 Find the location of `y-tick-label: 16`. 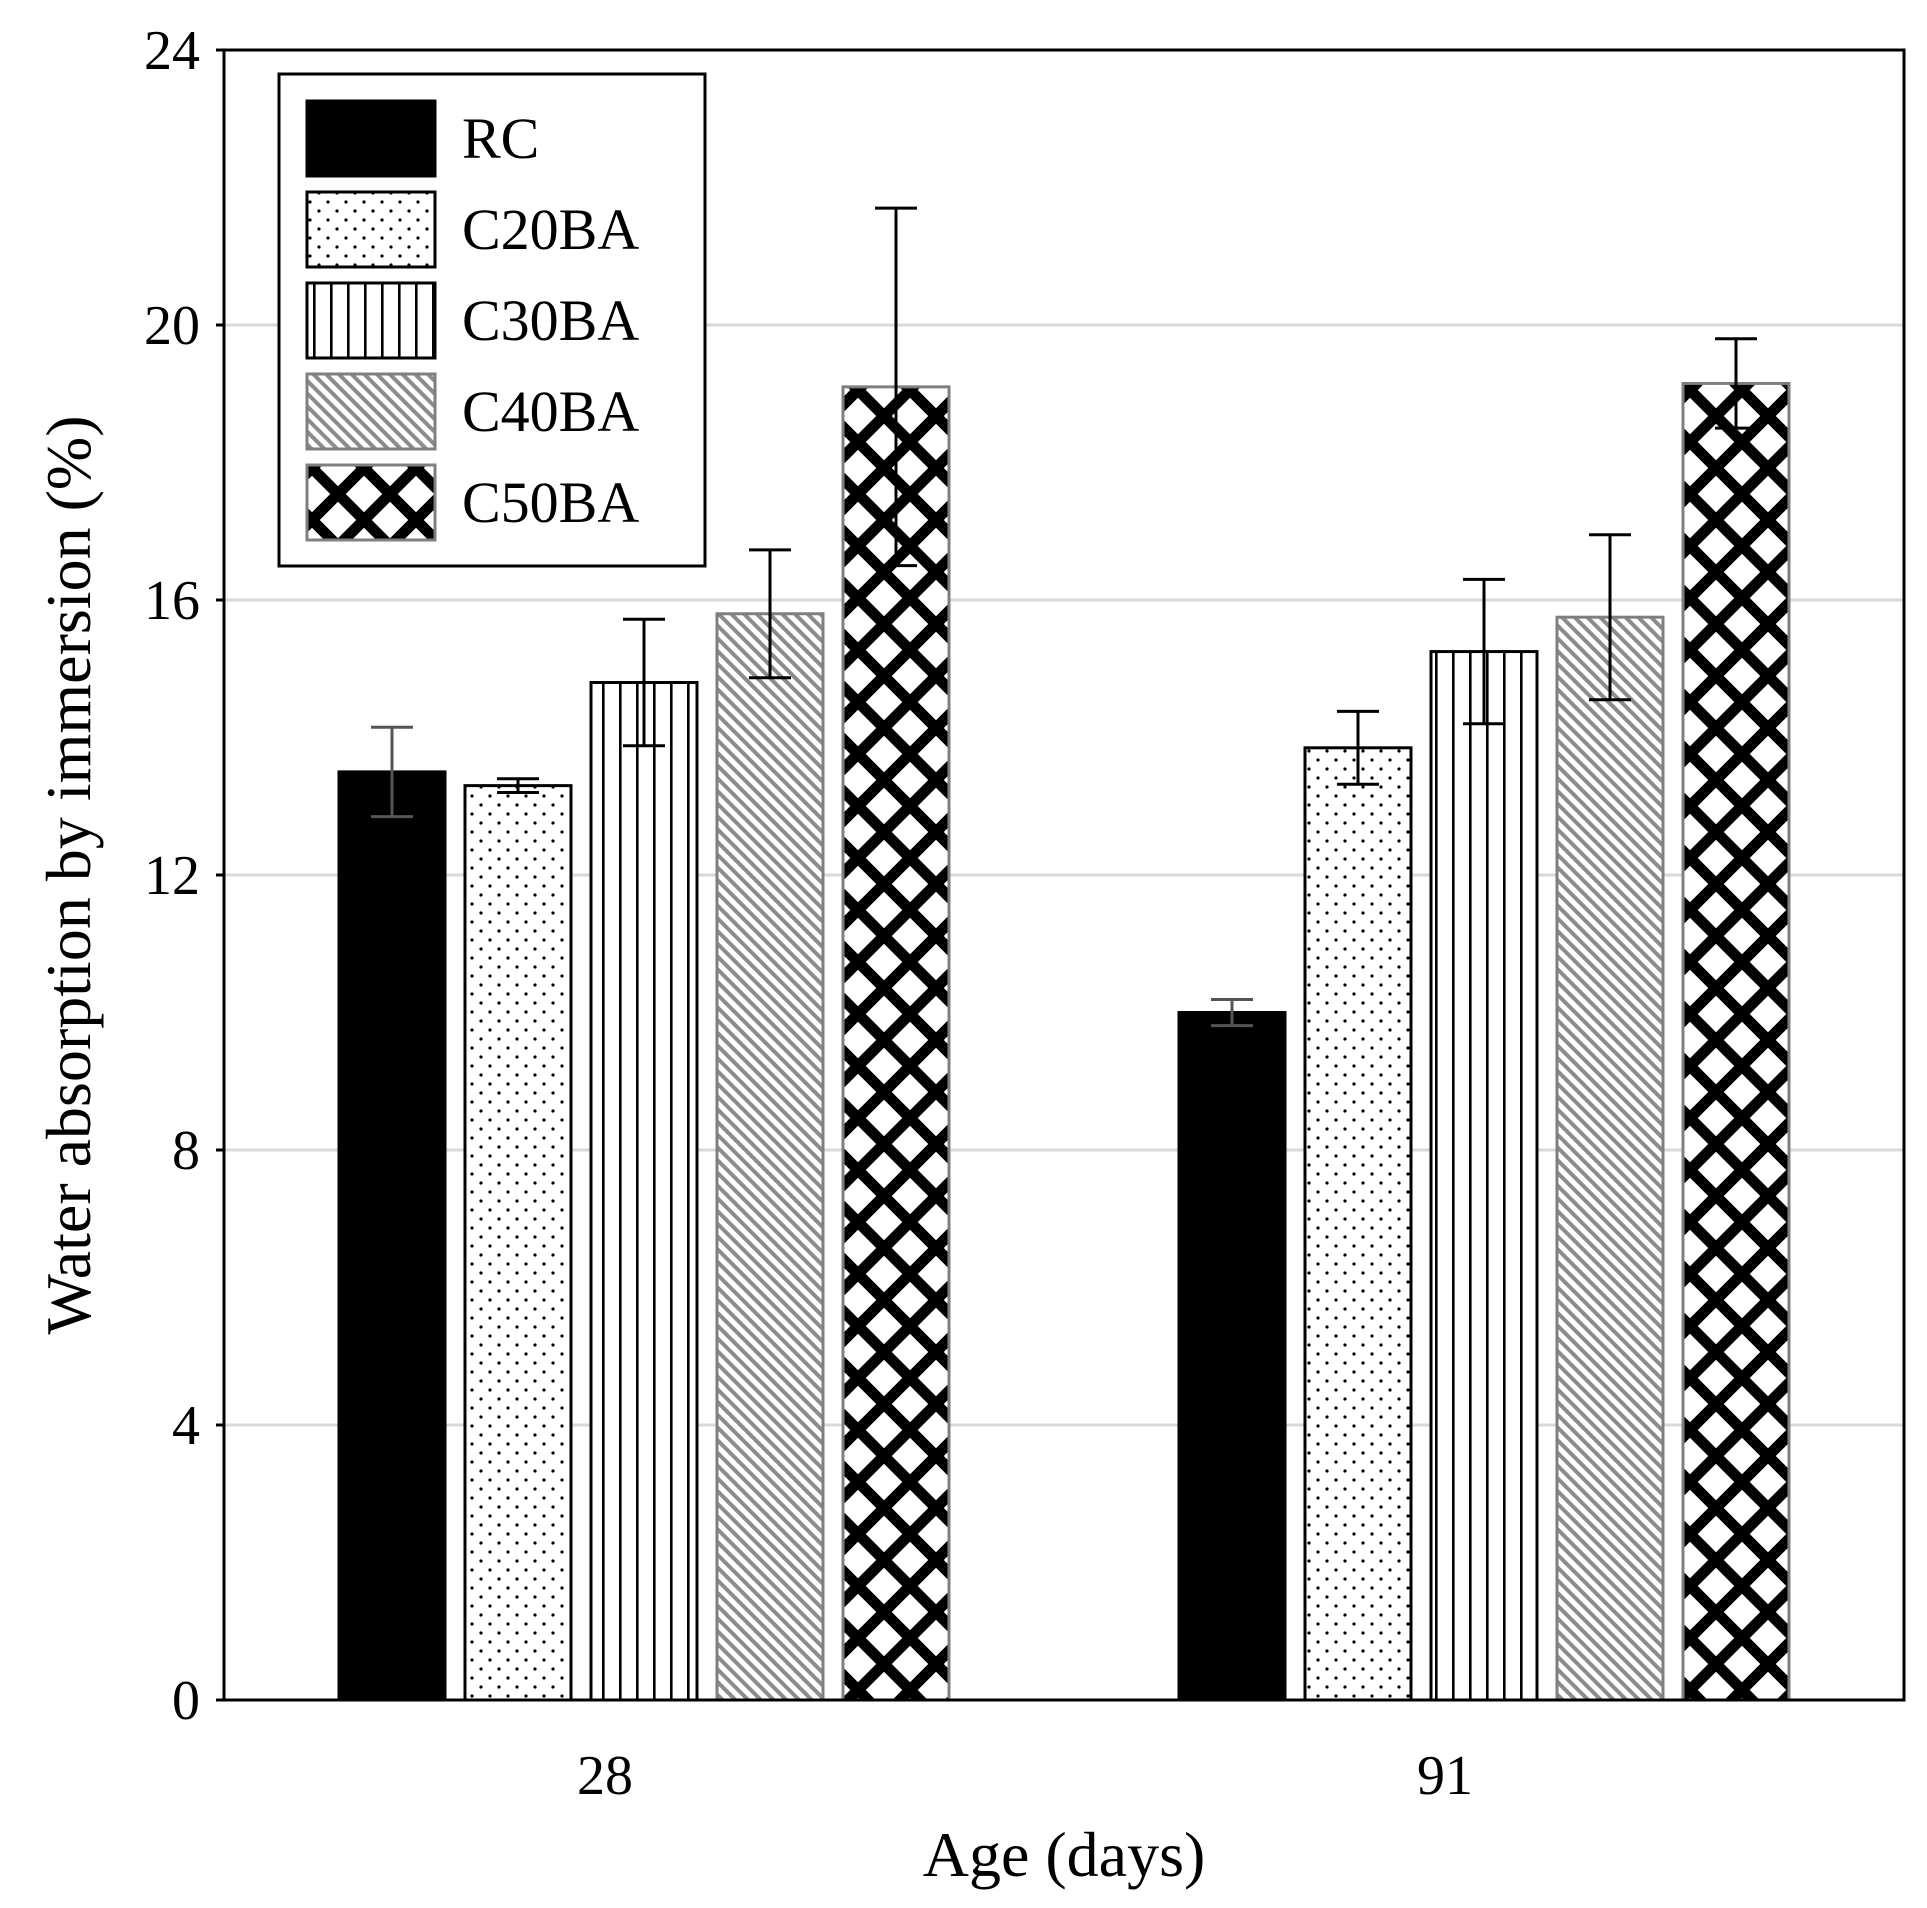

y-tick-label: 16 is located at coordinates (172, 601).